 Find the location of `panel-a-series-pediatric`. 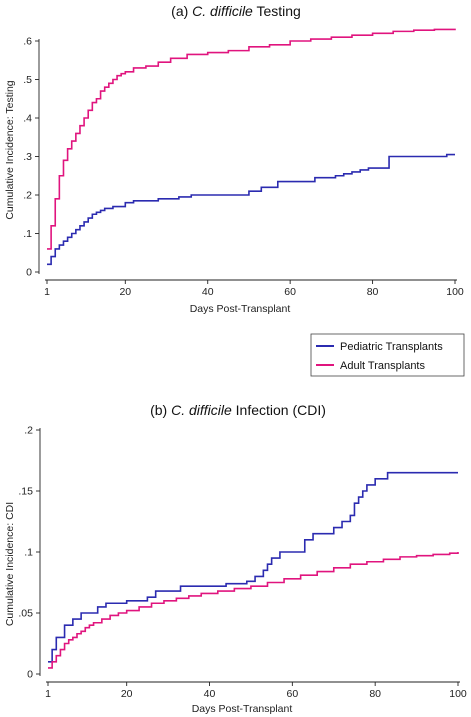

panel-a-series-pediatric is located at coordinates (251, 209).